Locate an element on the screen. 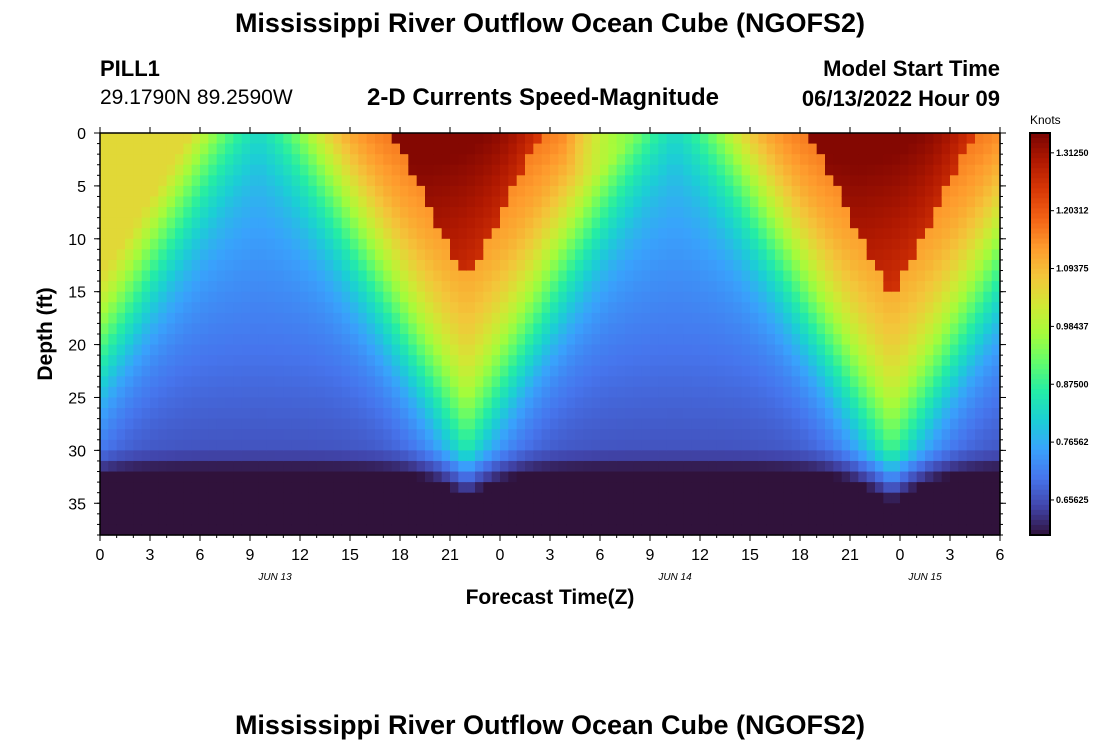 The height and width of the screenshot is (750, 1100). x-tick-label: 6 is located at coordinates (200, 555).